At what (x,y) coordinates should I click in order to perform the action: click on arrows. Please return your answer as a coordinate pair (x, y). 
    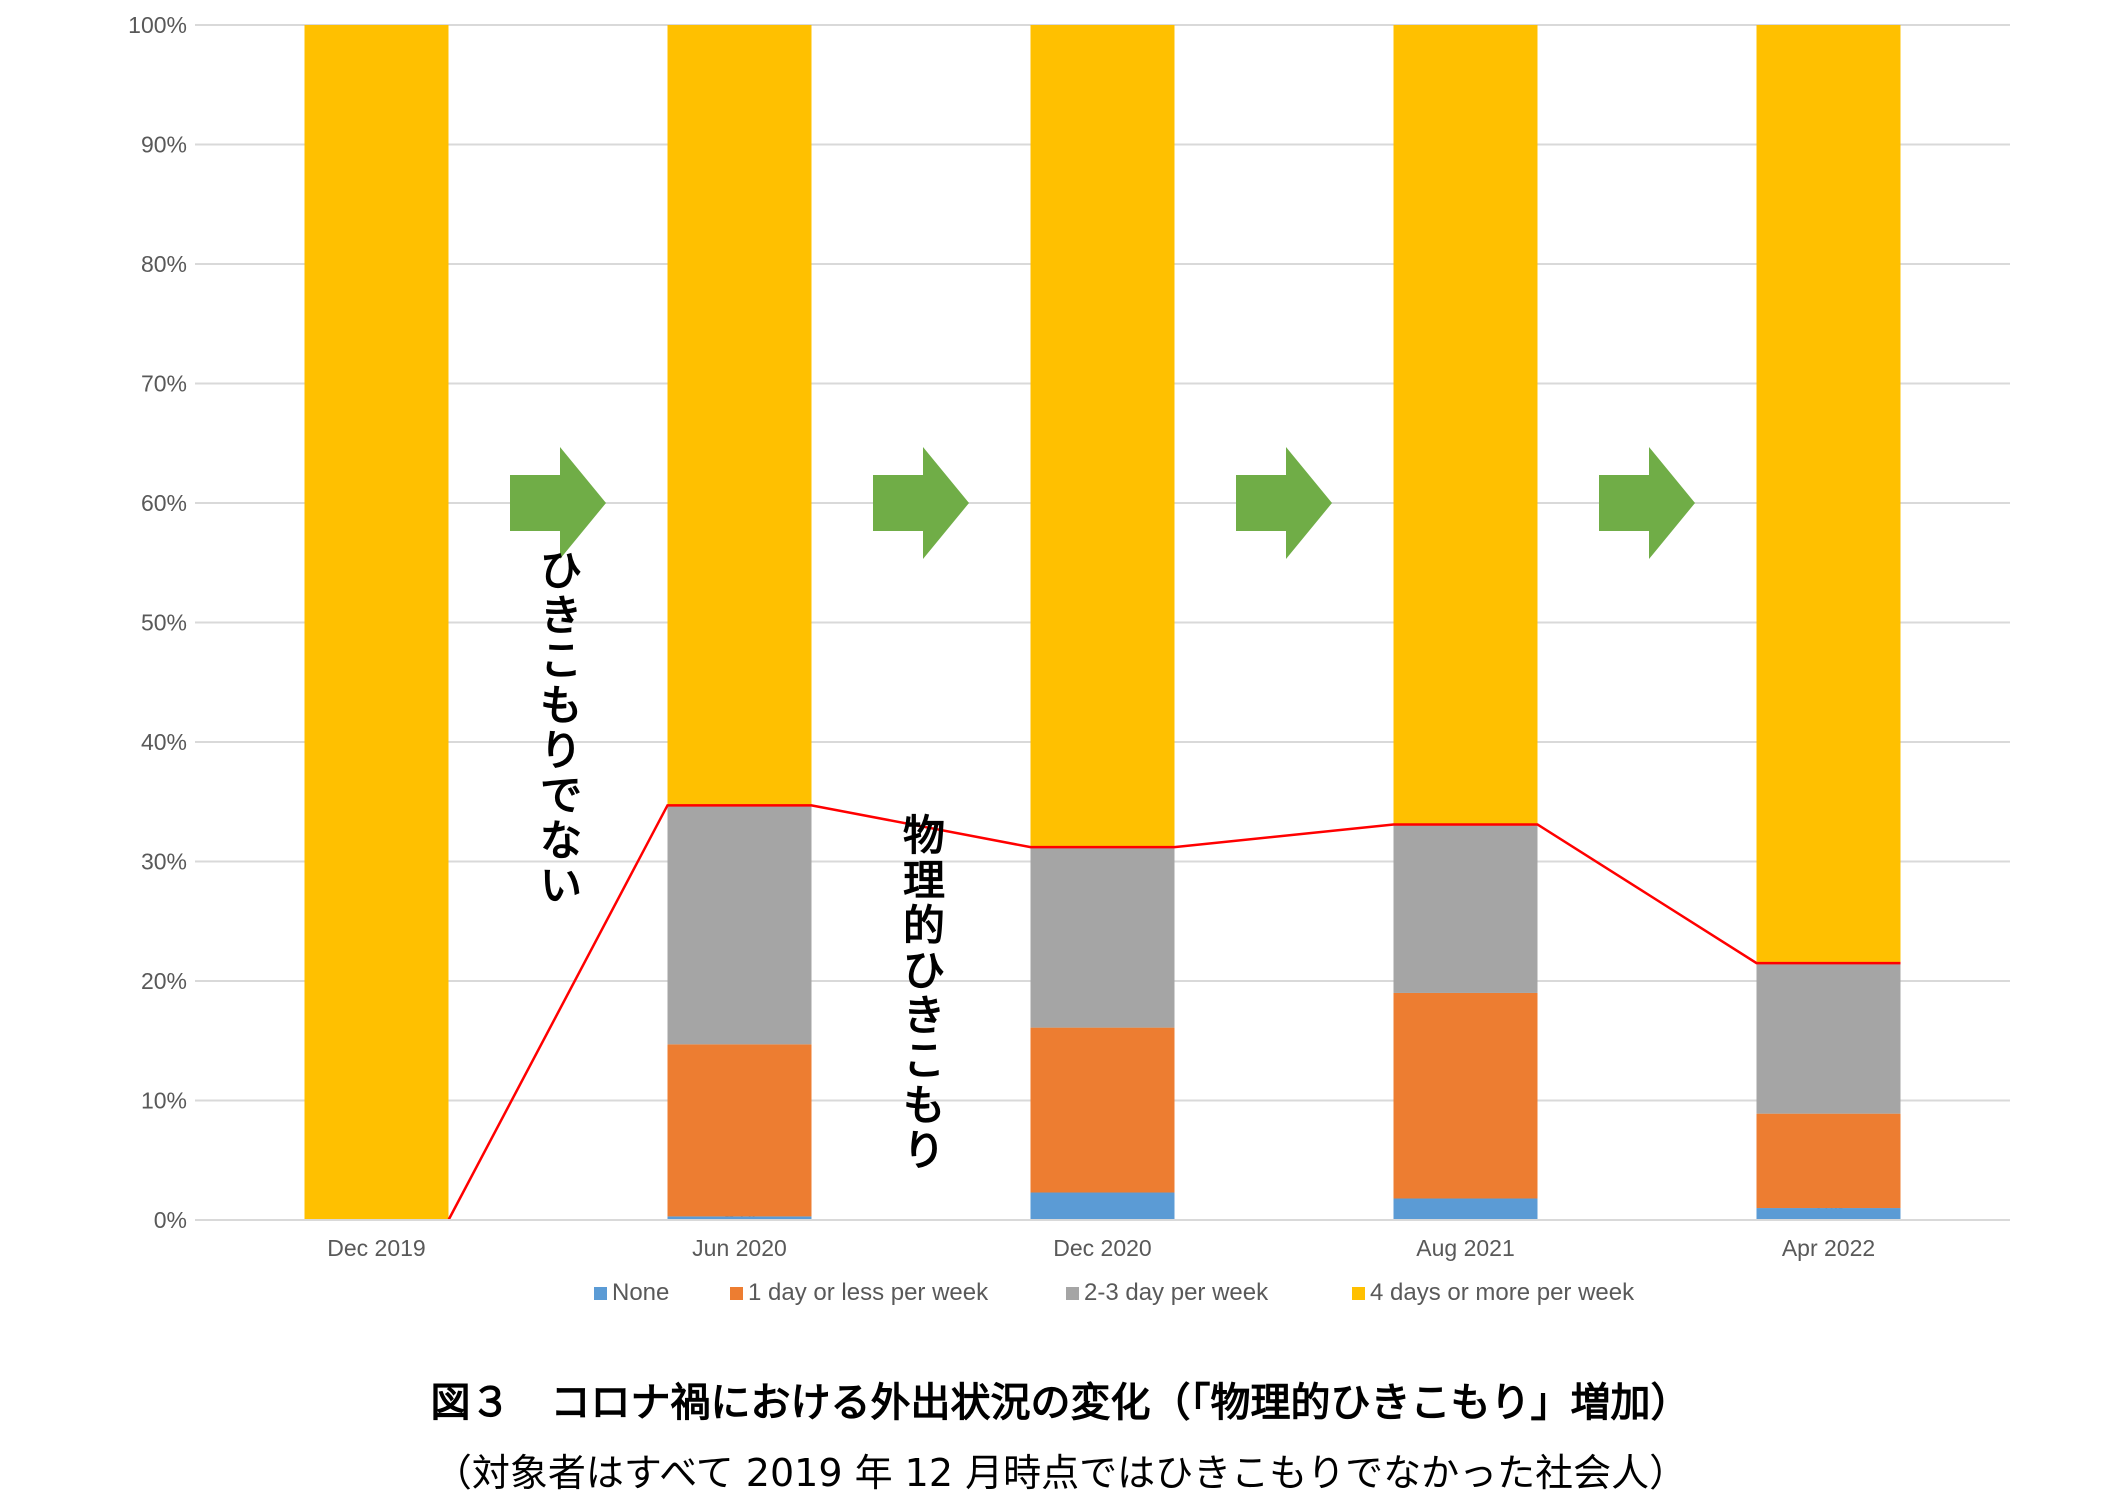
    Looking at the image, I should click on (1102, 503).